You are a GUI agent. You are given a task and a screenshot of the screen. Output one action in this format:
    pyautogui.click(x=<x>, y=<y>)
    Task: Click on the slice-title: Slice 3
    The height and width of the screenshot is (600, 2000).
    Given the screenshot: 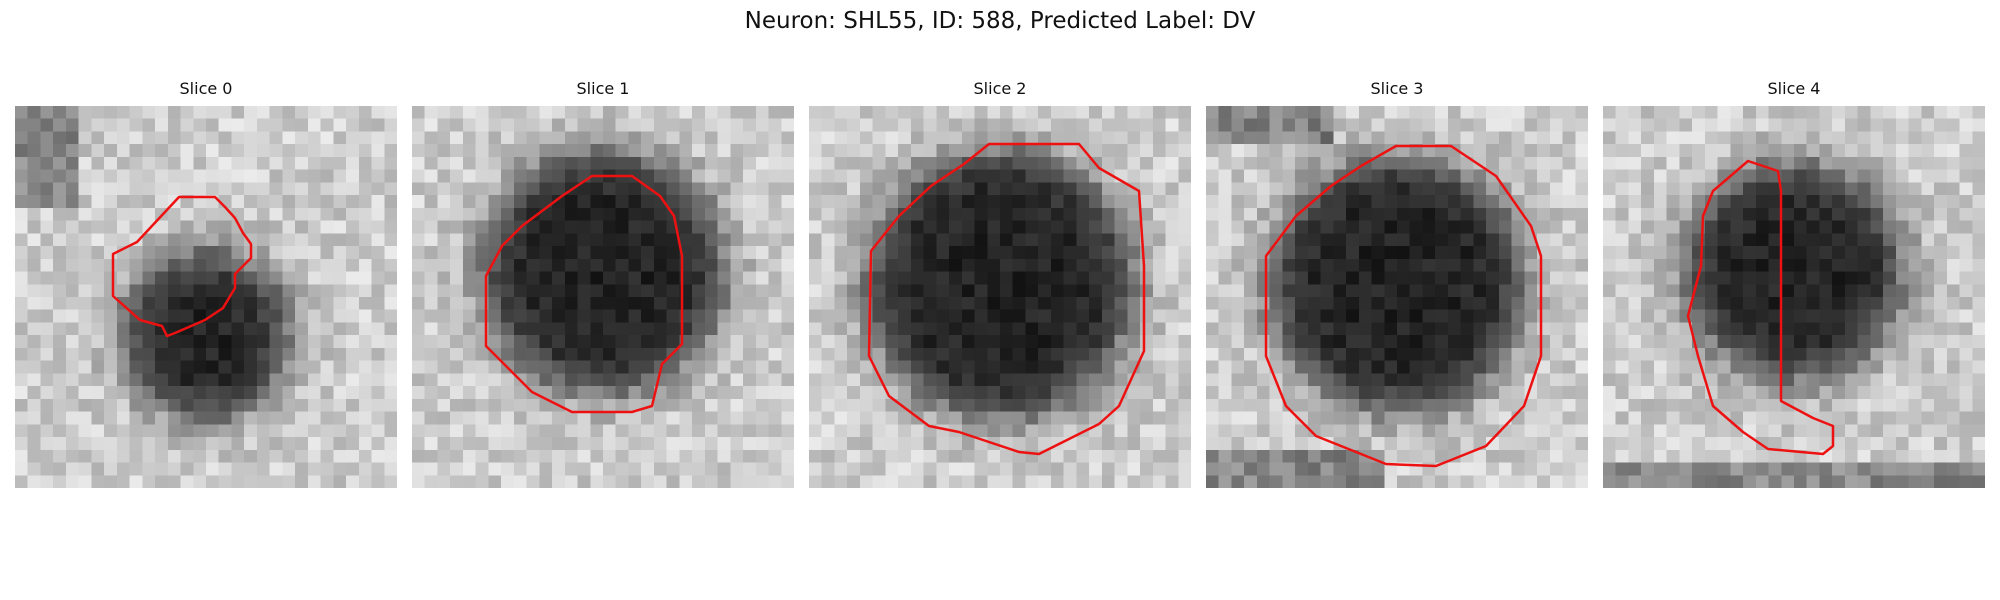 What is the action you would take?
    pyautogui.click(x=1397, y=88)
    